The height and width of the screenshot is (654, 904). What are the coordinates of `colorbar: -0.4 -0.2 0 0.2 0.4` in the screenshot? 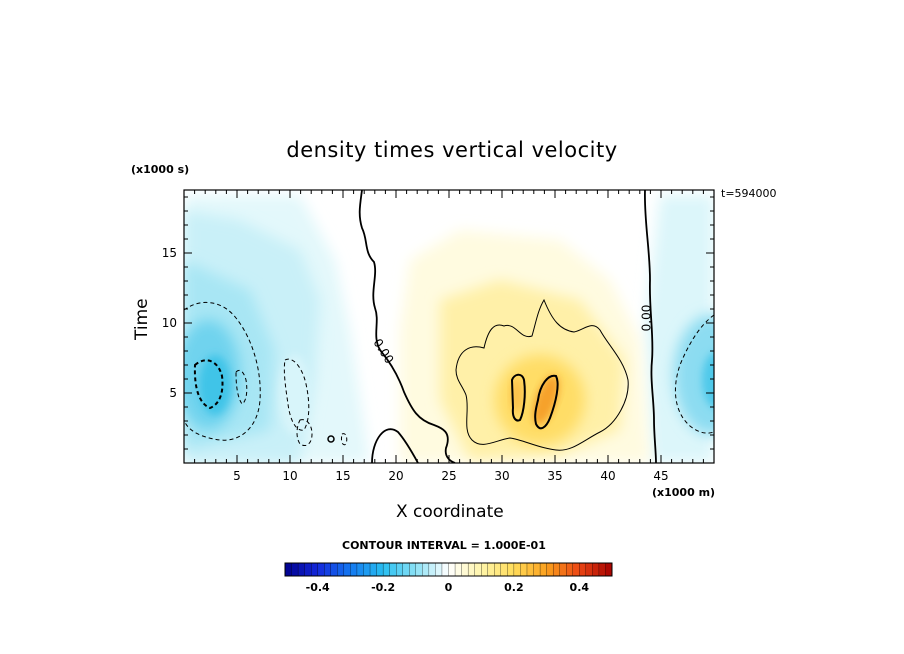 It's located at (448, 578).